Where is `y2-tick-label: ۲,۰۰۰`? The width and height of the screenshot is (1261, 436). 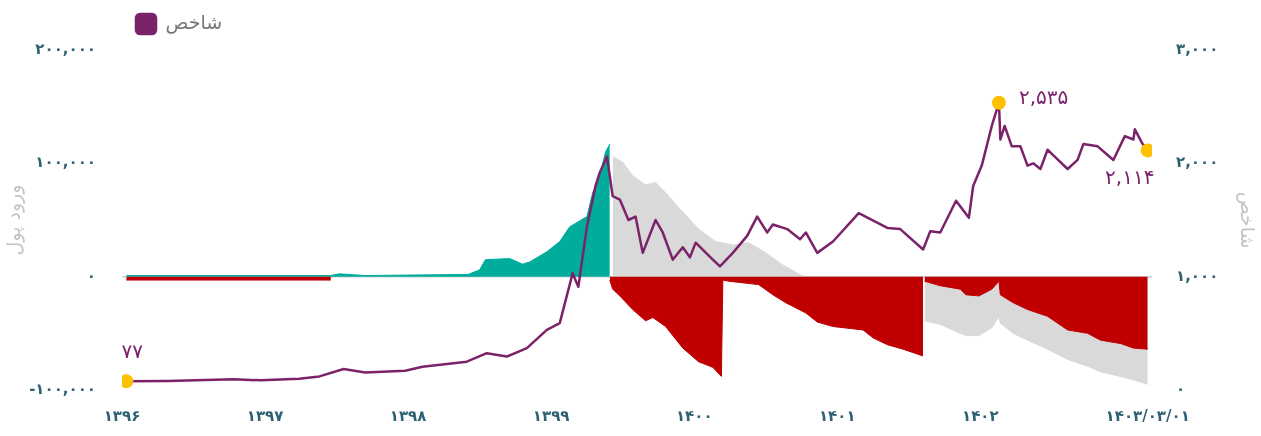 y2-tick-label: ۲,۰۰۰ is located at coordinates (1197, 162).